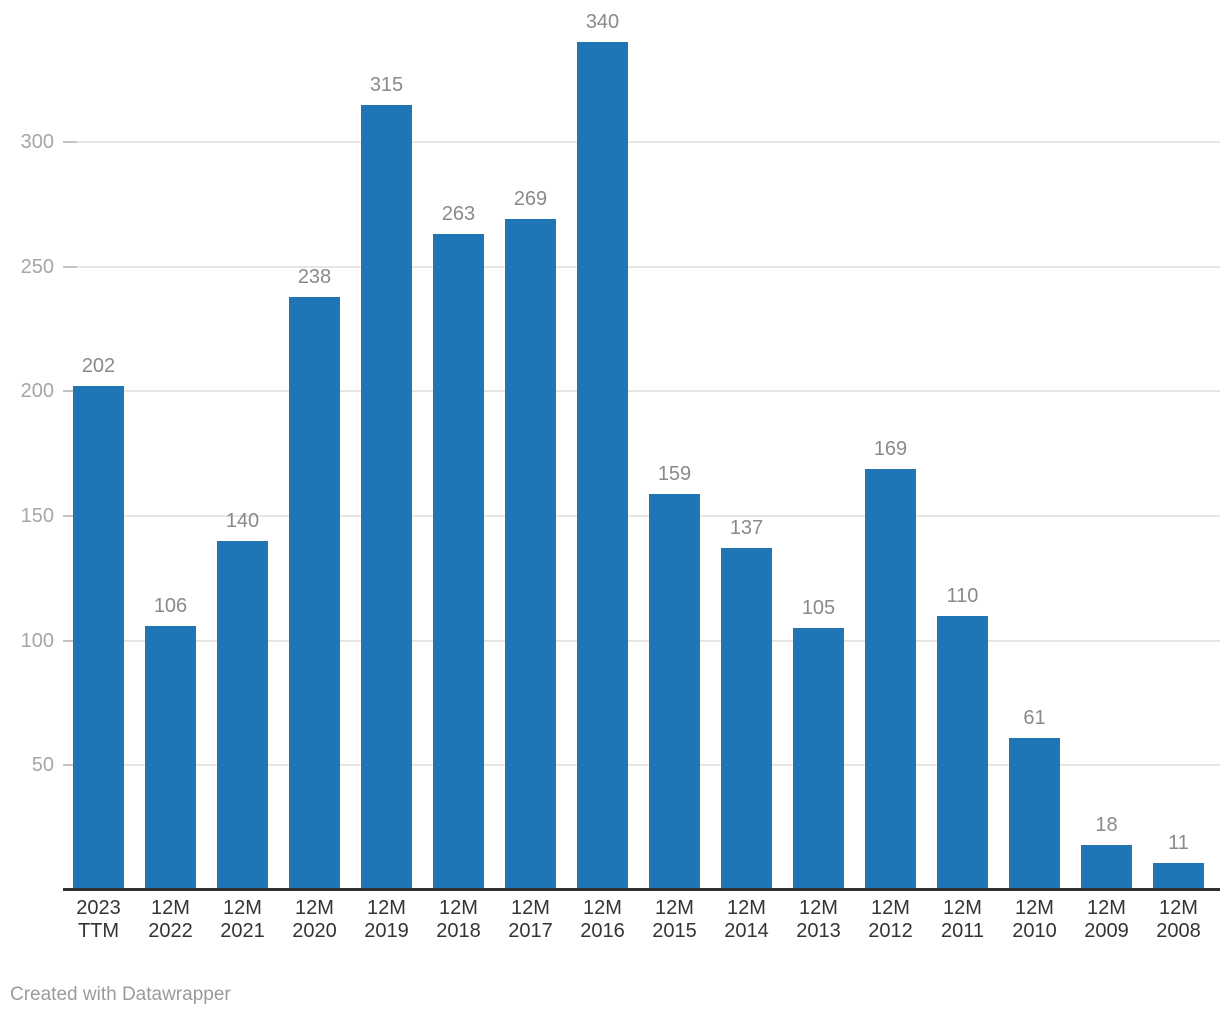 The height and width of the screenshot is (1020, 1220). I want to click on x-axis-label: 12M 2011, so click(962, 919).